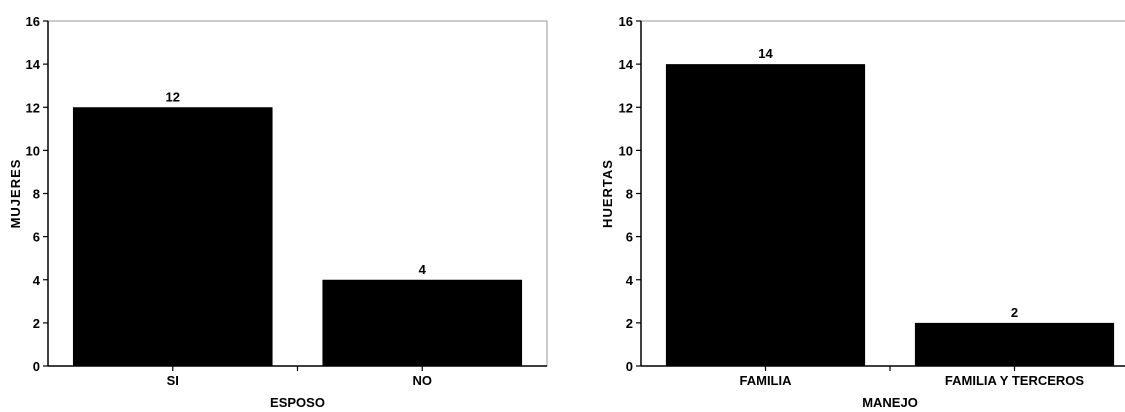 The width and height of the screenshot is (1125, 412). I want to click on y-axis-title: HUERTAS, so click(607, 193).